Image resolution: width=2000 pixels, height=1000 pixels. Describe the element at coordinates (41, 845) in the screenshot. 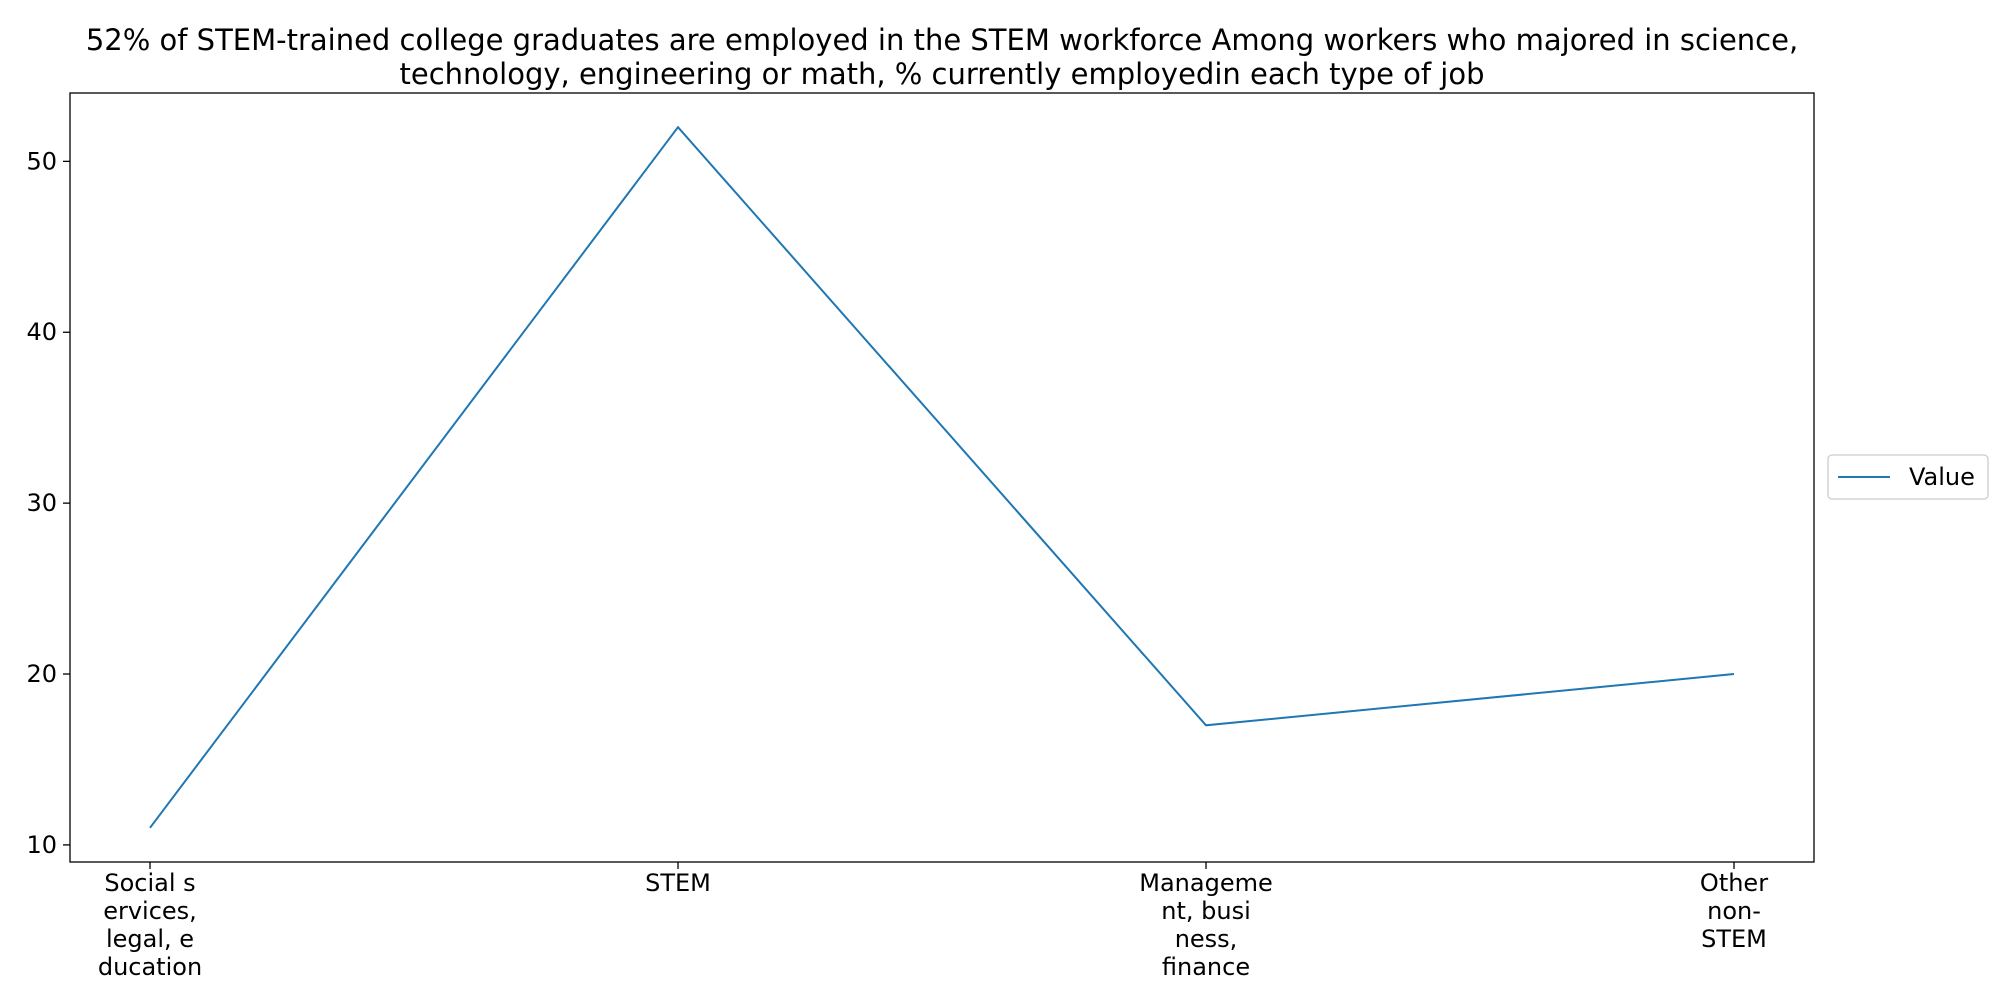

I see `y-tick-label: 10` at that location.